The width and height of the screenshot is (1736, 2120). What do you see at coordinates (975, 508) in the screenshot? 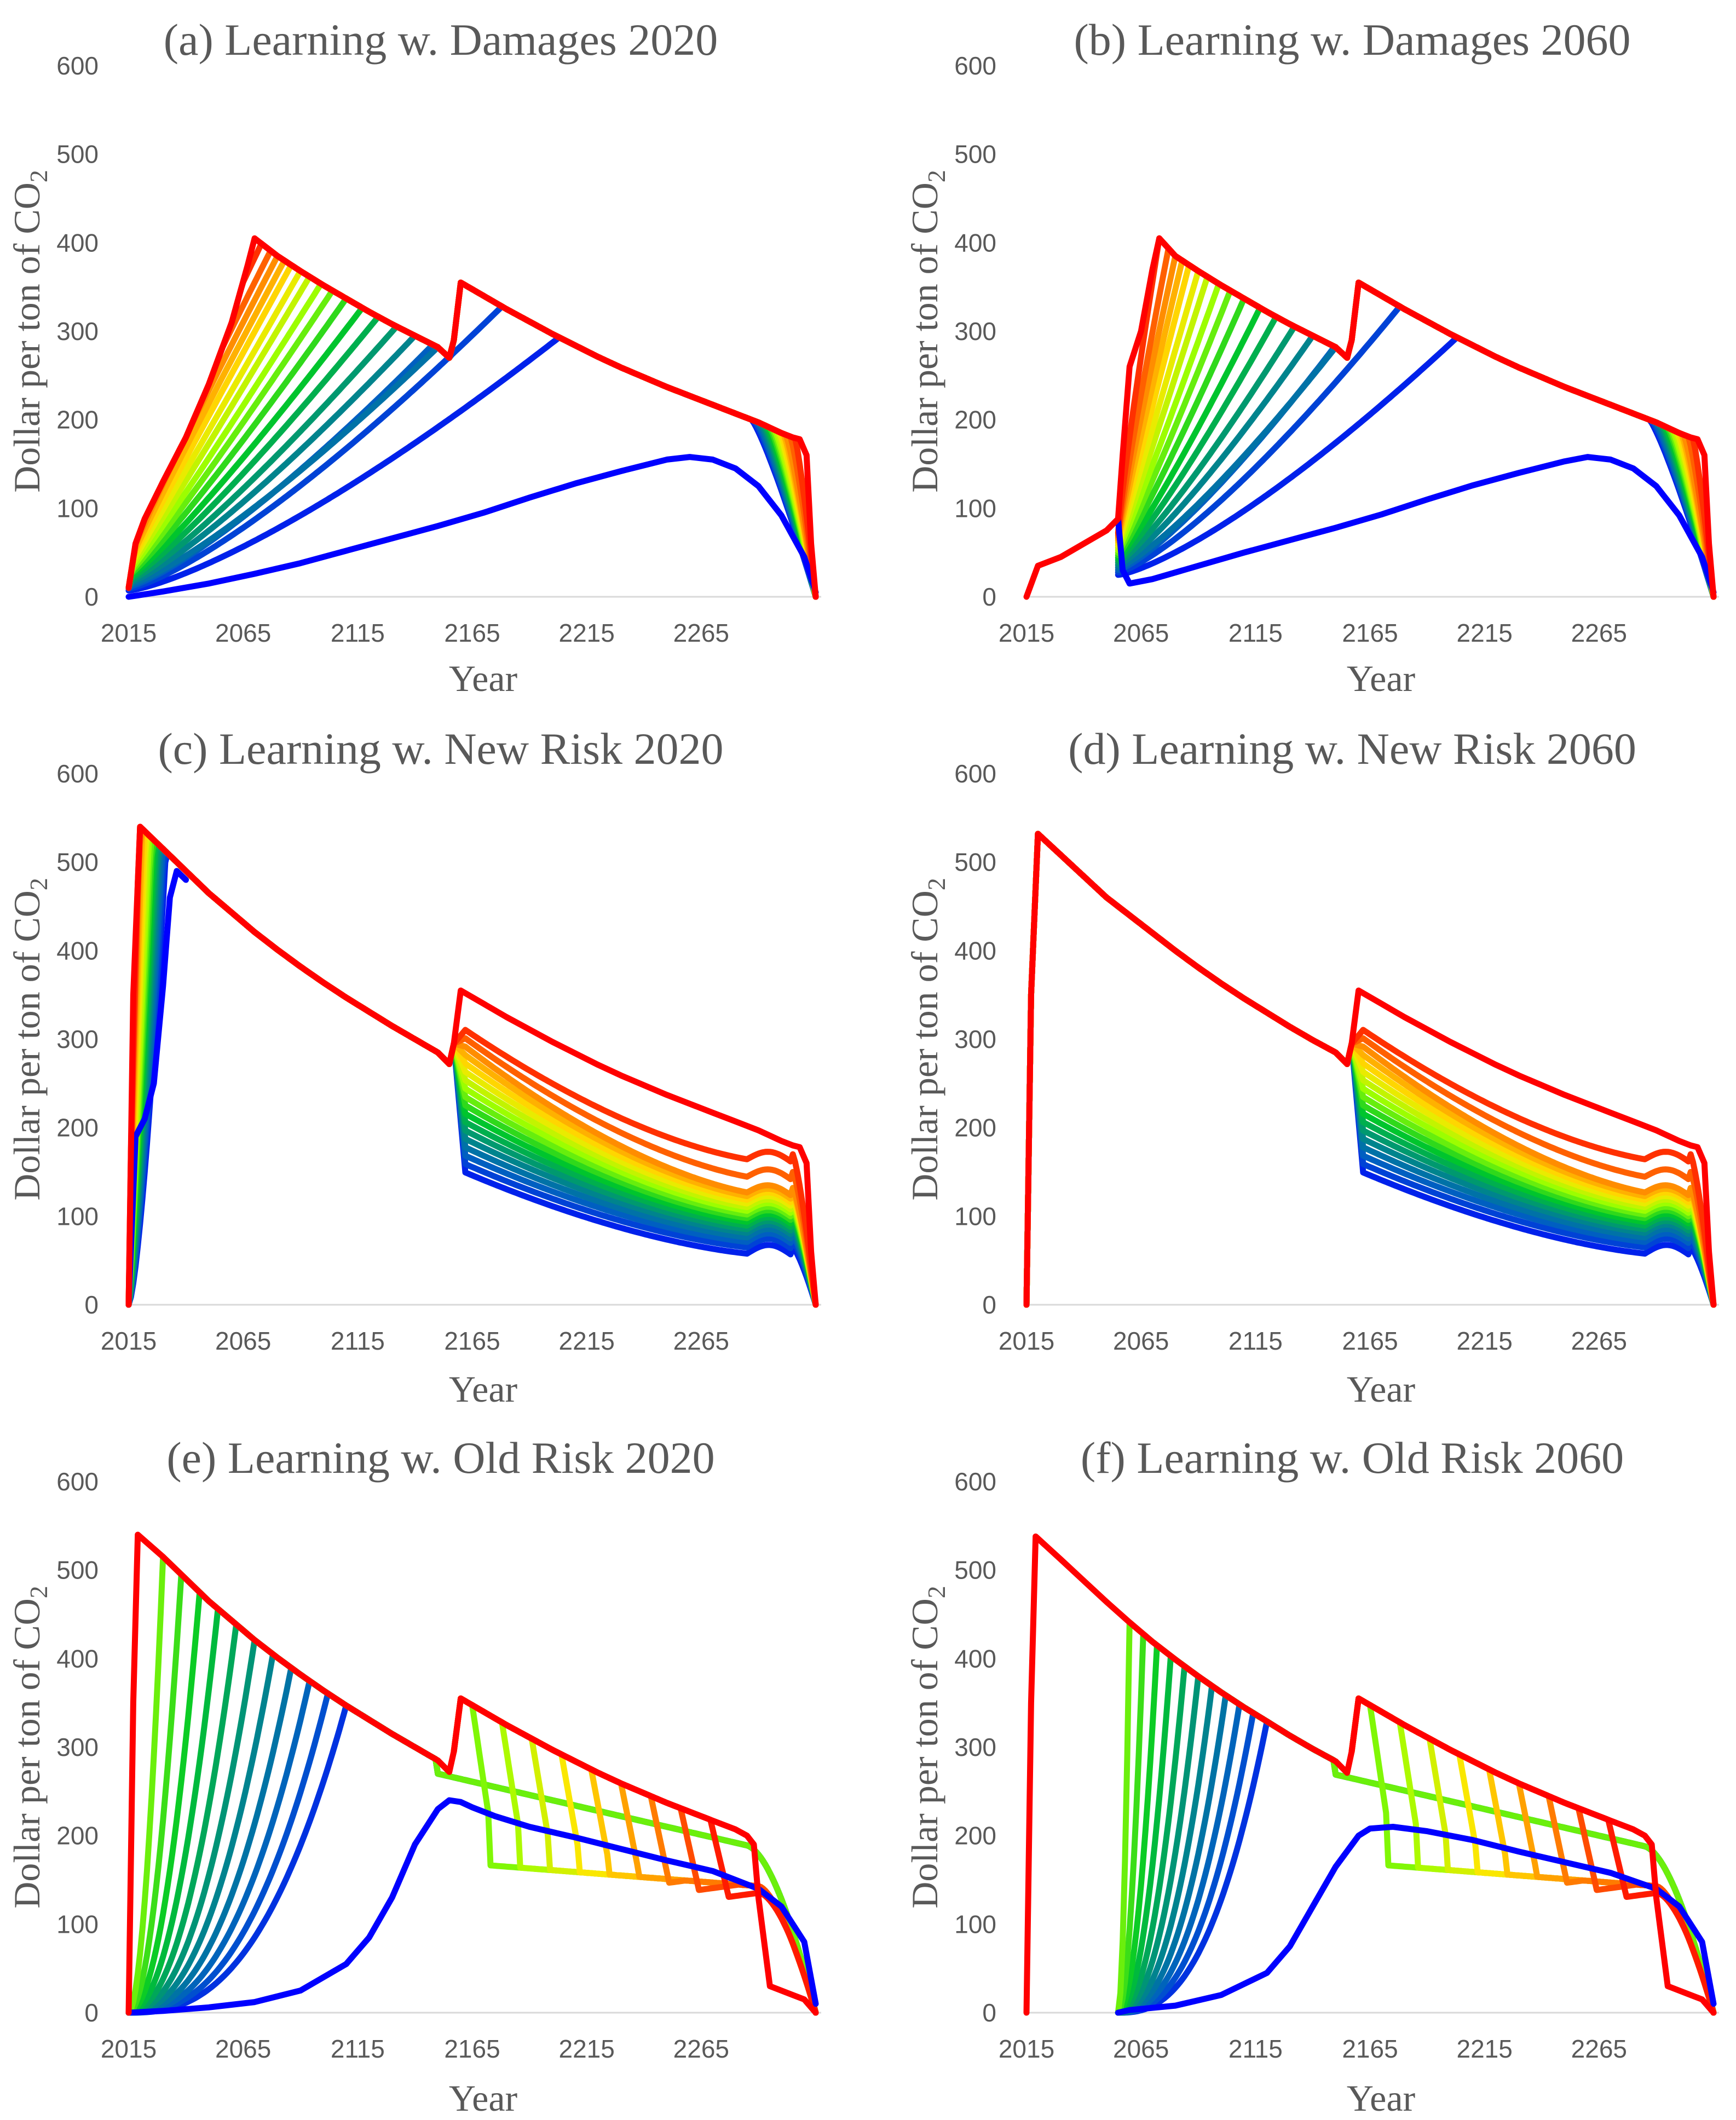
I see `chart-b-ytick: 100` at bounding box center [975, 508].